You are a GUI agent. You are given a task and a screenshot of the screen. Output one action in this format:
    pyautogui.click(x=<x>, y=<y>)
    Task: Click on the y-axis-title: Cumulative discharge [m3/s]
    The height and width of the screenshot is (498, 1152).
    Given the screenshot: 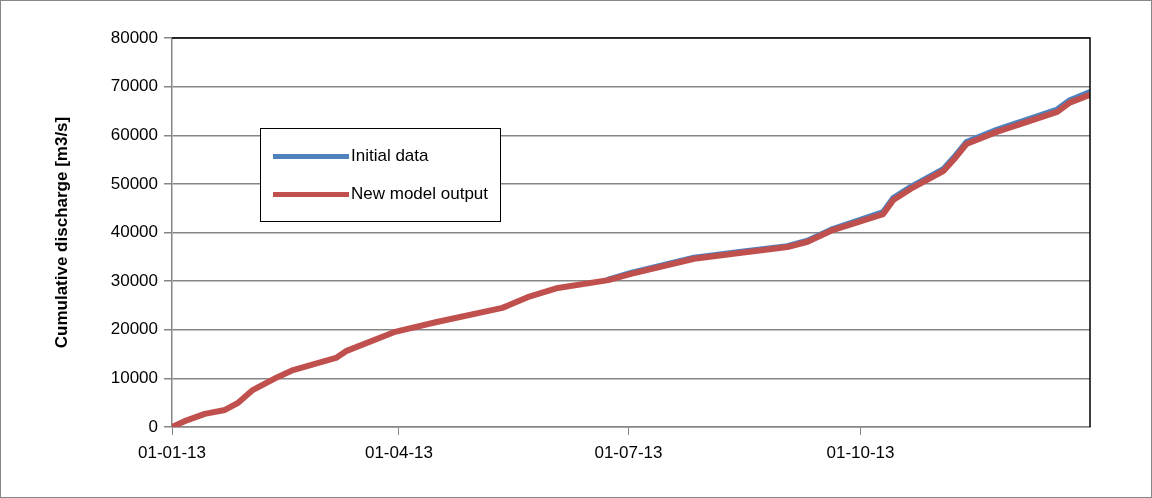 What is the action you would take?
    pyautogui.click(x=61, y=232)
    